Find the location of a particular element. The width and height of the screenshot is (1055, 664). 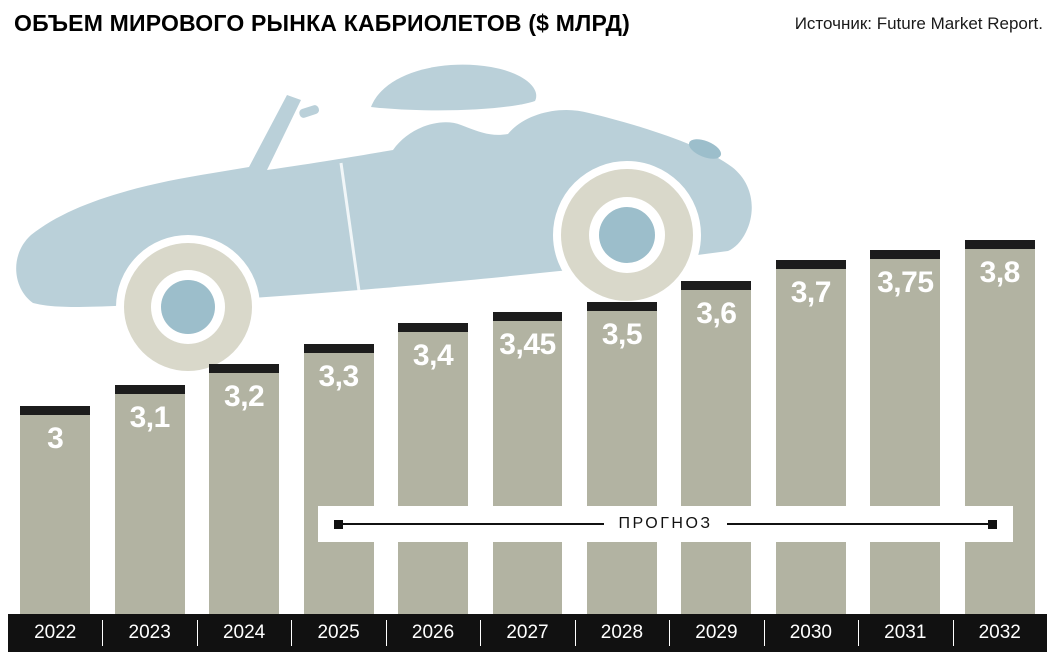

axis-year-label: 2026 is located at coordinates (432, 633).